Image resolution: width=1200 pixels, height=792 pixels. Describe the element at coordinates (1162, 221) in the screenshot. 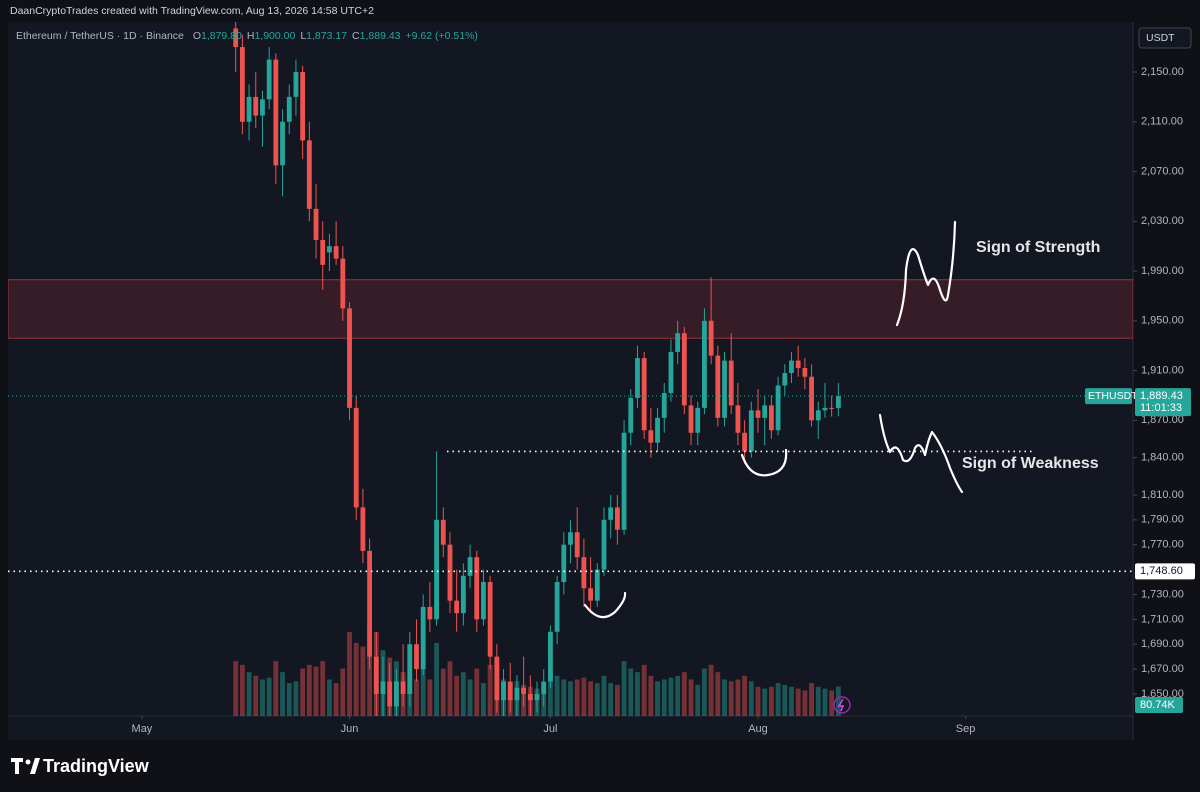

I see `y-tick-label: 2,030.00` at that location.